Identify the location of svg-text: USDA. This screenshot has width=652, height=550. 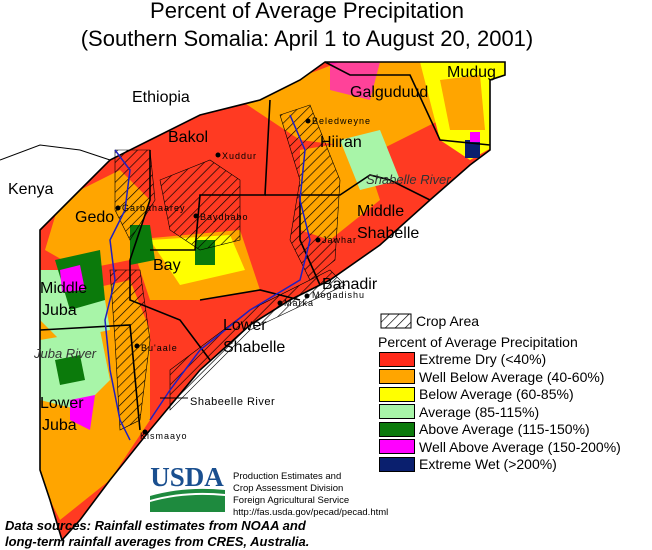
(187, 477).